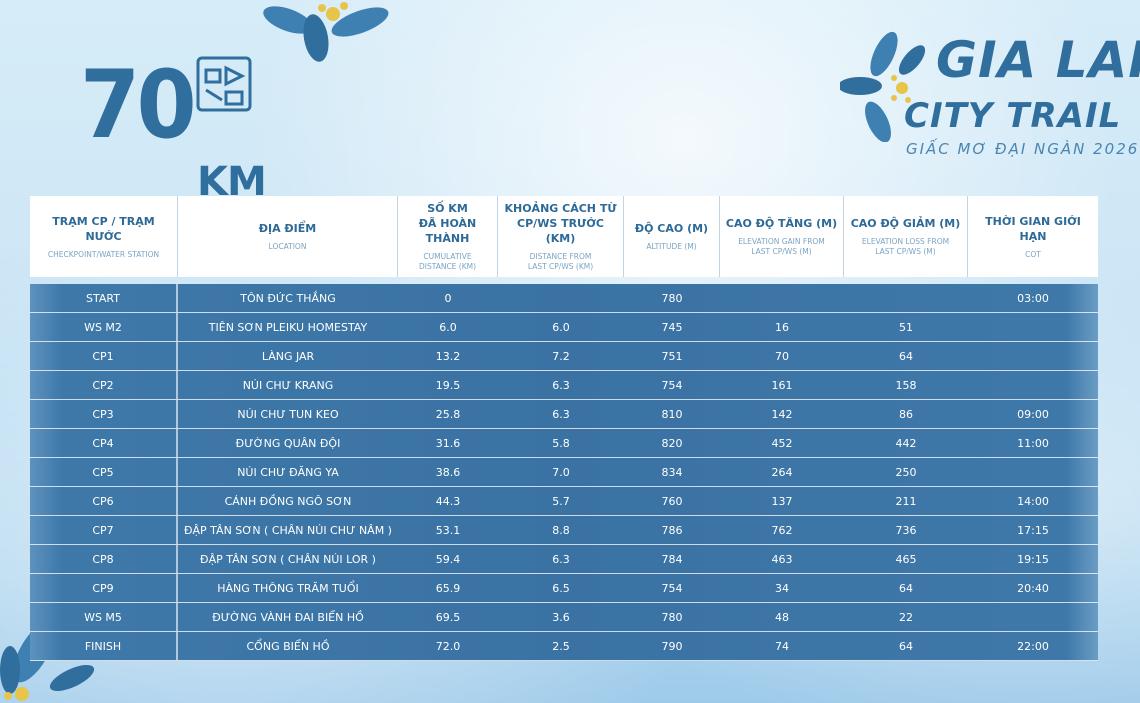 Image resolution: width=1140 pixels, height=703 pixels. What do you see at coordinates (1033, 298) in the screenshot?
I see `cell-cot: 03:00` at bounding box center [1033, 298].